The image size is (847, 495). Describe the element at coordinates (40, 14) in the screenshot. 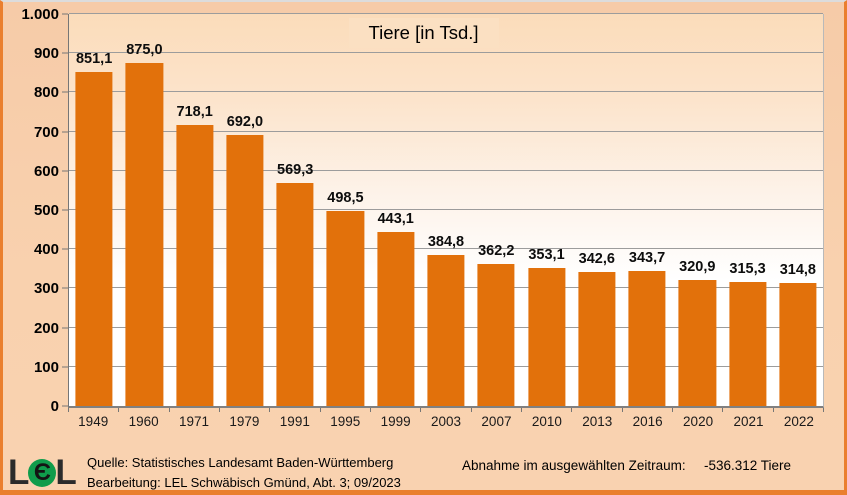

I see `y-tick-label: 1.000` at that location.